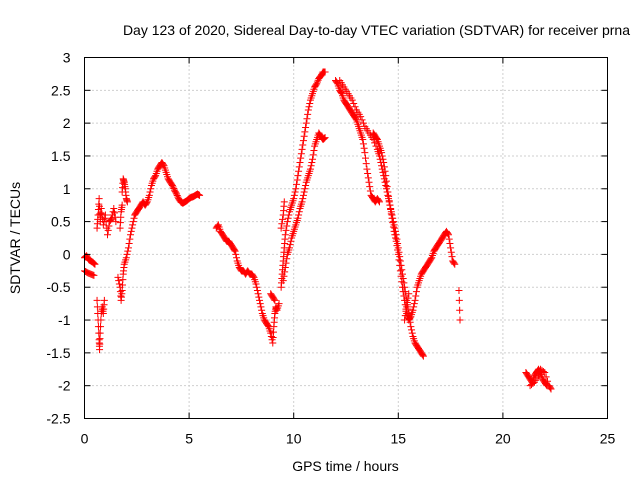 Image resolution: width=640 pixels, height=480 pixels. I want to click on x-tick-label: 20, so click(503, 439).